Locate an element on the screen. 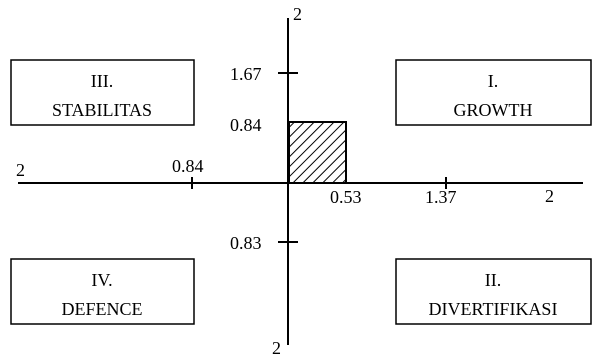 This screenshot has width=608, height=358. y-tick-label-0-84: 0.84 is located at coordinates (246, 125).